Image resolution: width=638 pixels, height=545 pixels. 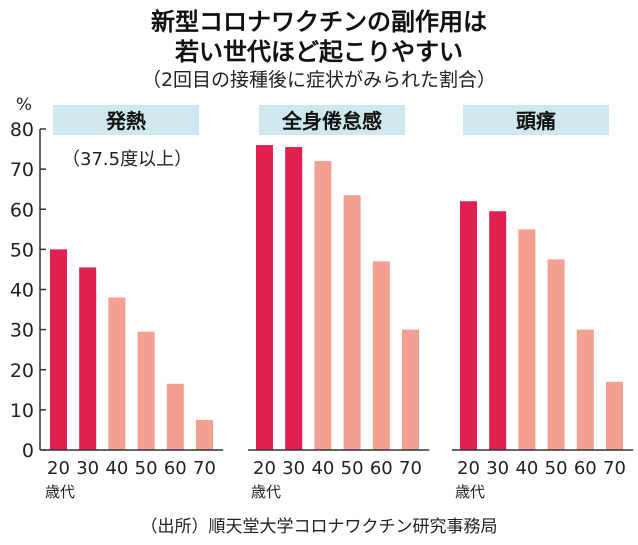 What do you see at coordinates (22, 130) in the screenshot?
I see `y-tick-label: 80` at bounding box center [22, 130].